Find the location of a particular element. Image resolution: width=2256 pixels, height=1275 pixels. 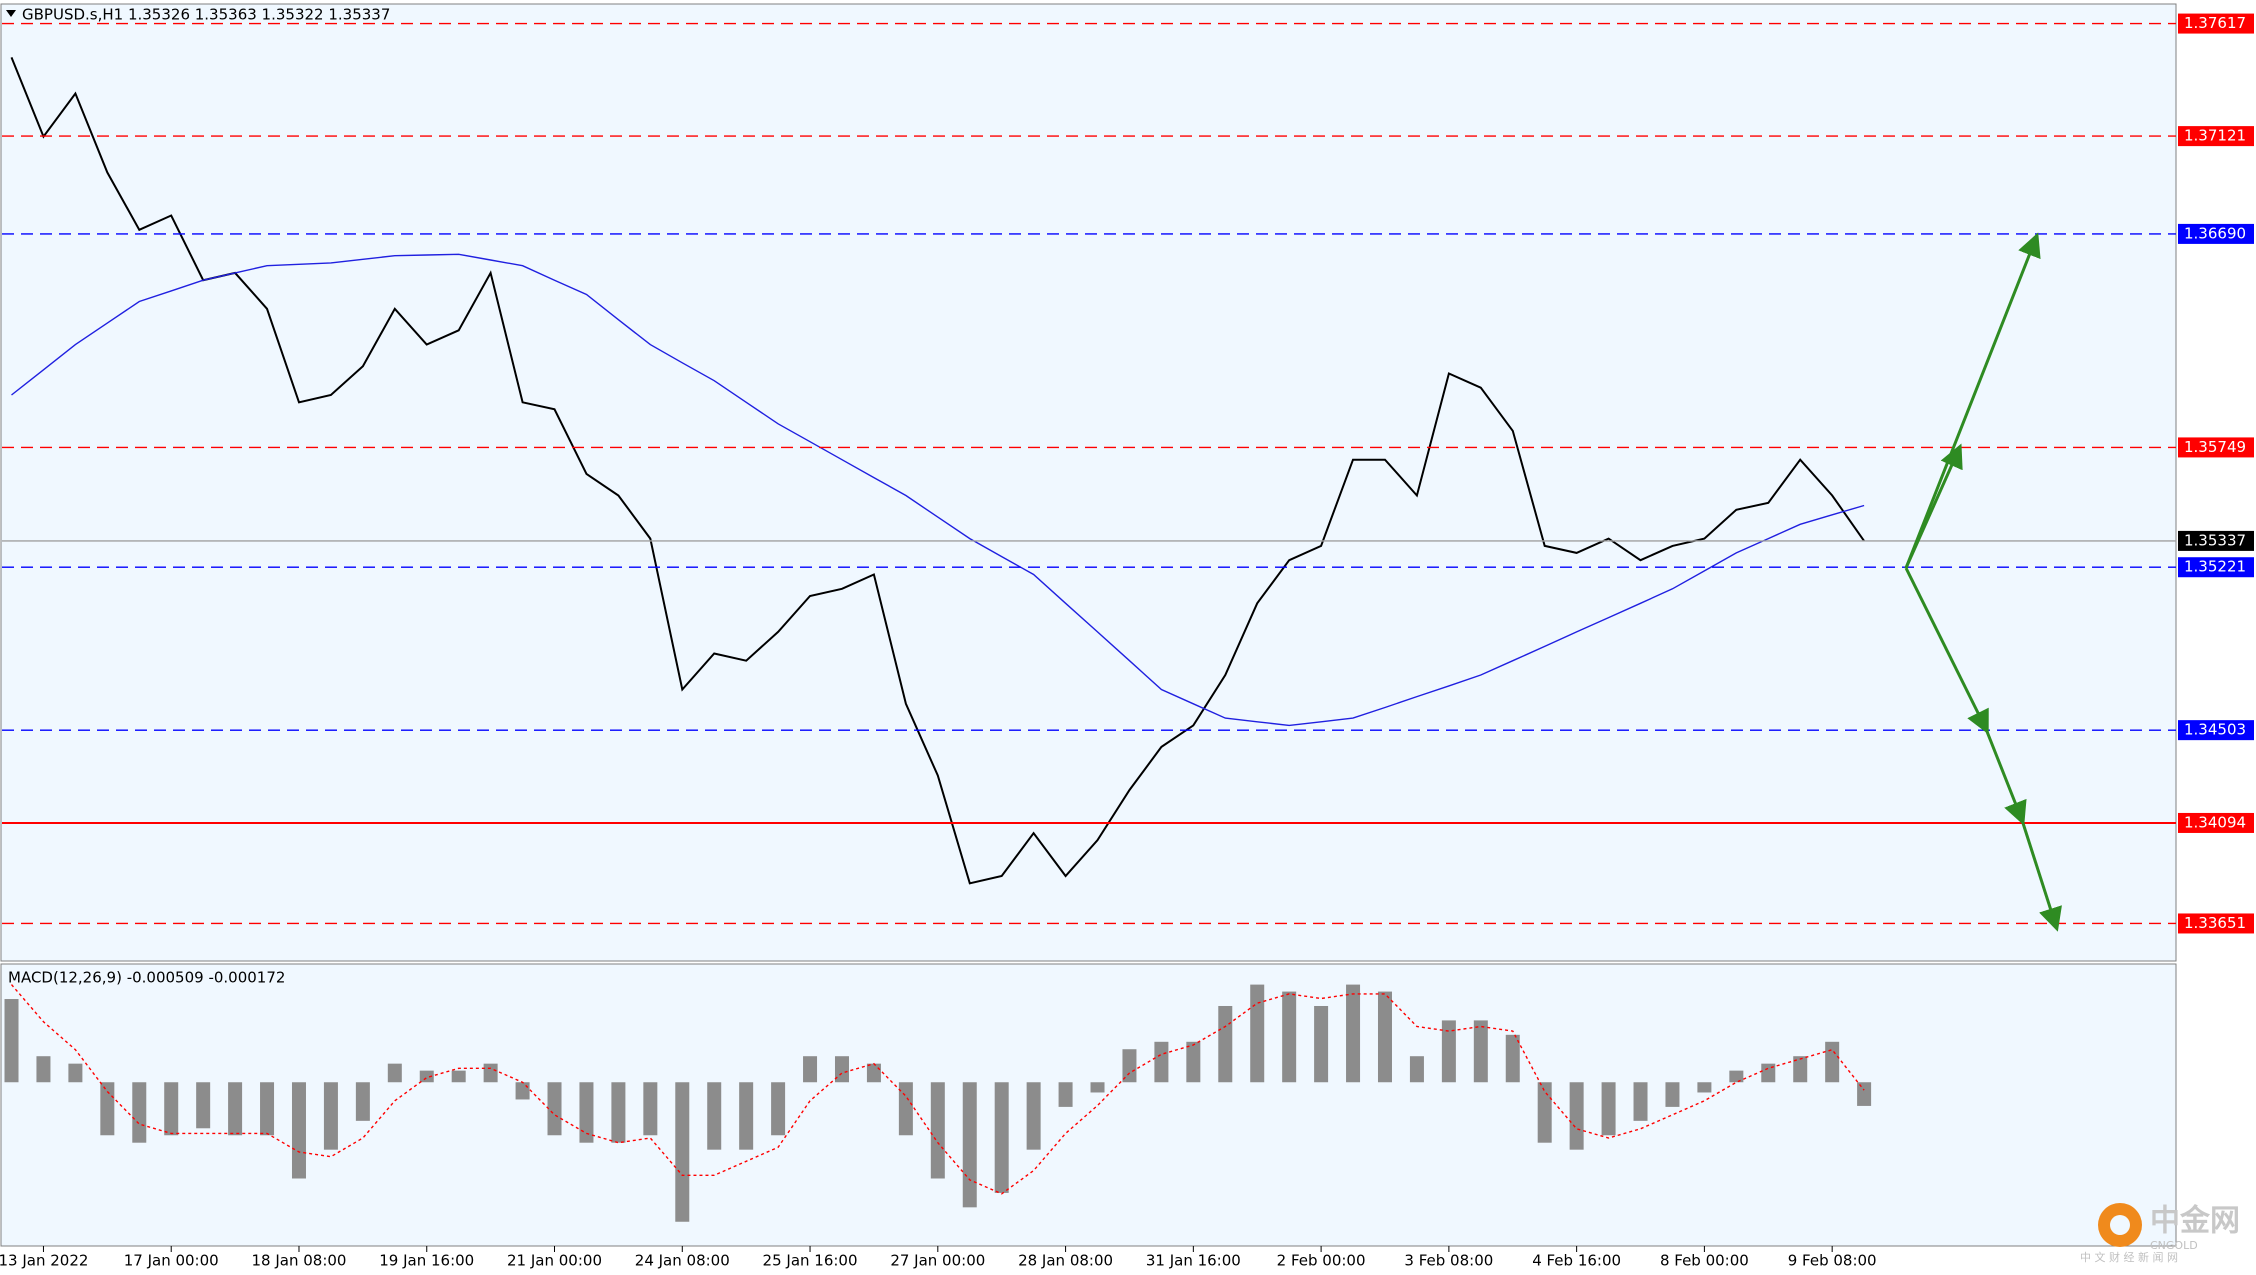

up-arrow-target is located at coordinates (1972, 400).